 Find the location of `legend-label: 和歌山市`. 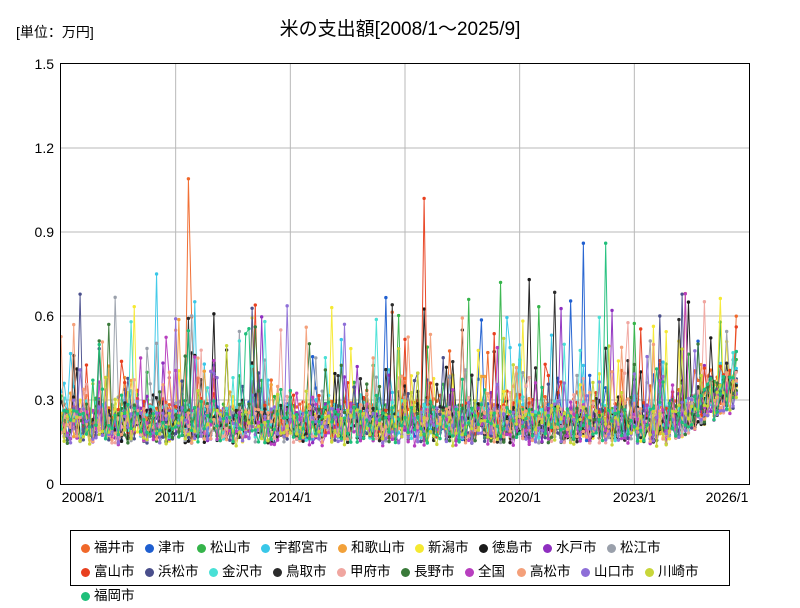

legend-label: 和歌山市 is located at coordinates (378, 548).